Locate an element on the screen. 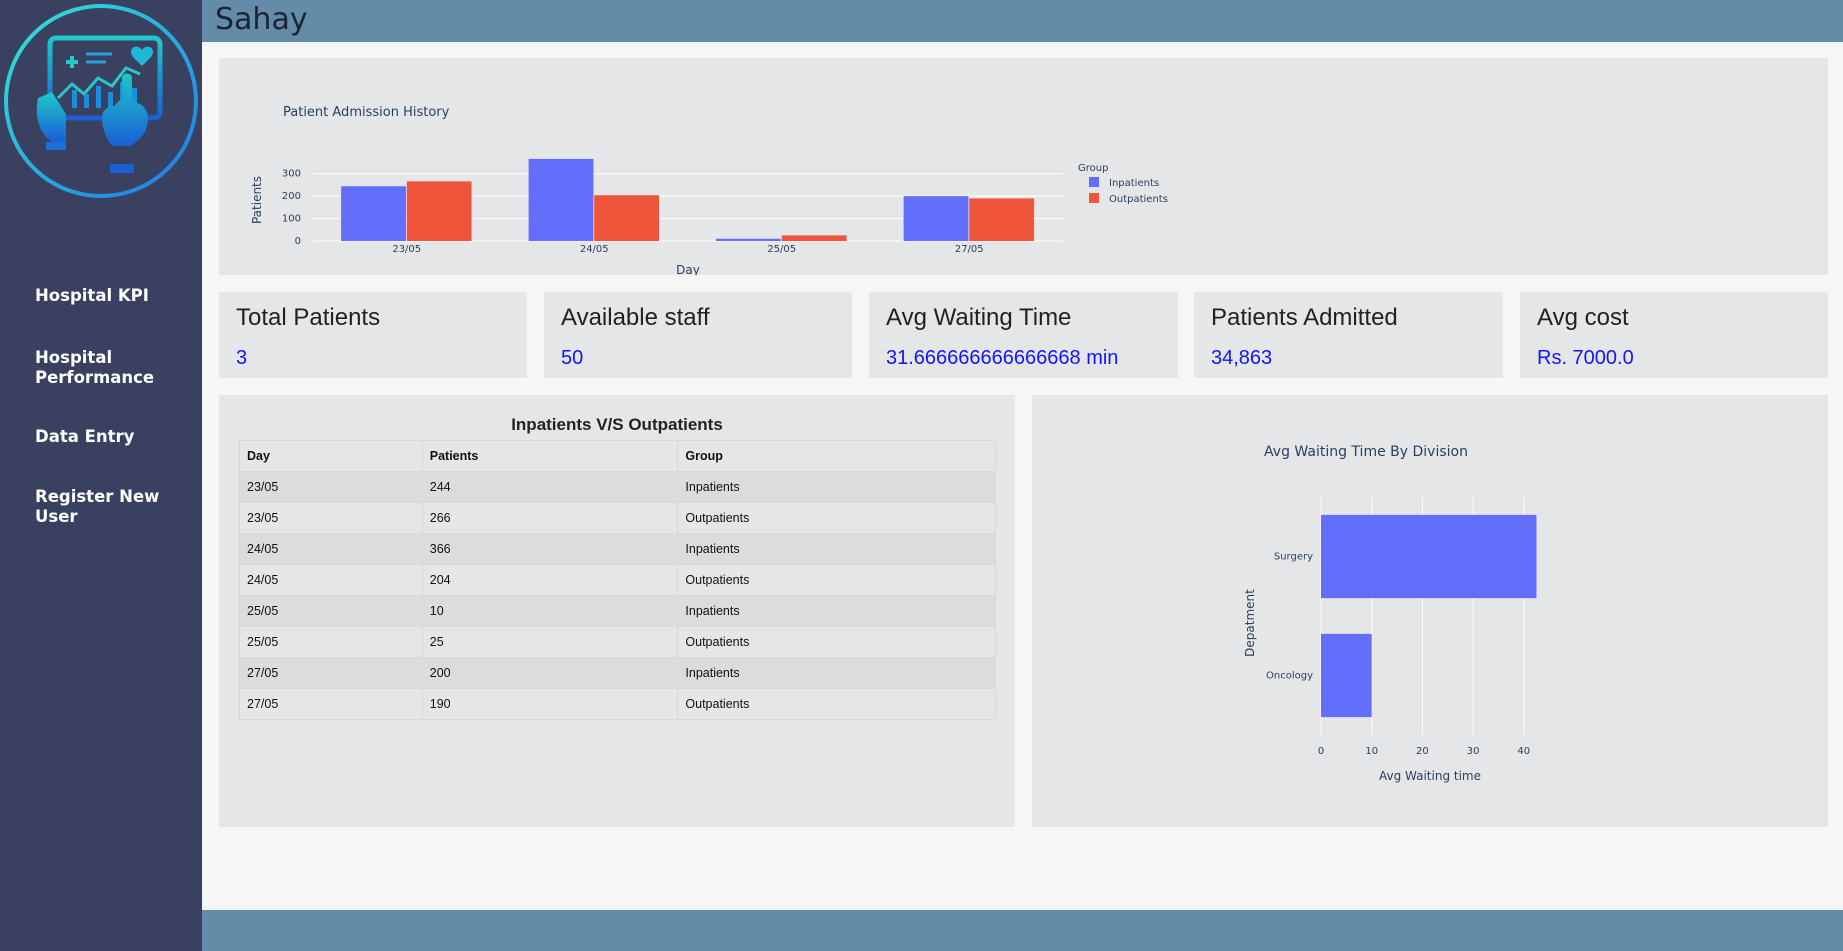 This screenshot has width=1843, height=951. table-row: 25/05 25 Outpatients is located at coordinates (617, 642).